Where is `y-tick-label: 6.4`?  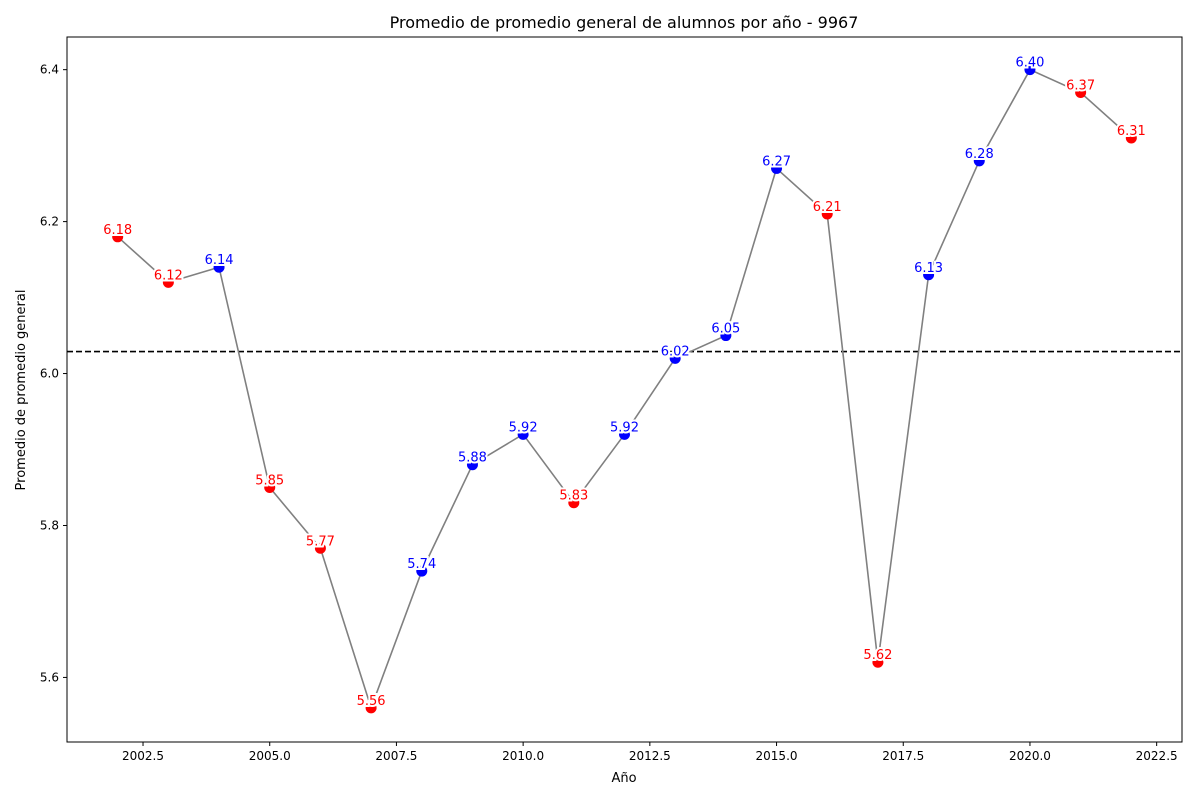 y-tick-label: 6.4 is located at coordinates (49, 70).